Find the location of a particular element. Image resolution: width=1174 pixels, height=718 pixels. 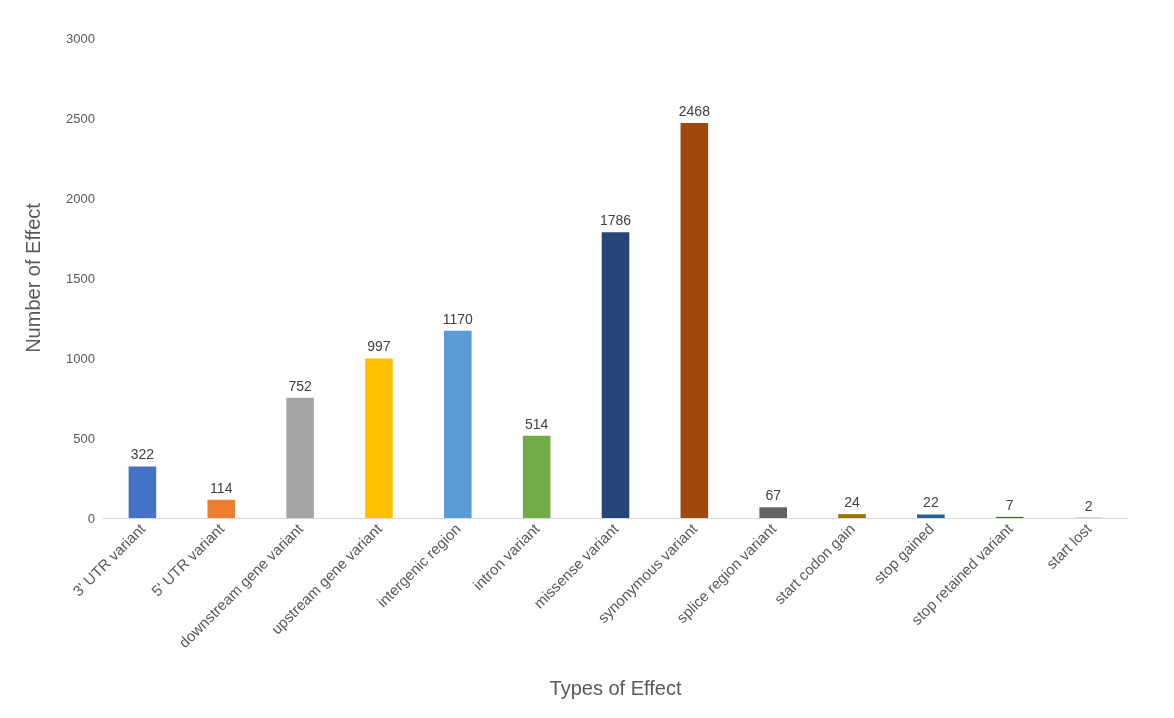

x-tick-label: start lost is located at coordinates (1069, 546).